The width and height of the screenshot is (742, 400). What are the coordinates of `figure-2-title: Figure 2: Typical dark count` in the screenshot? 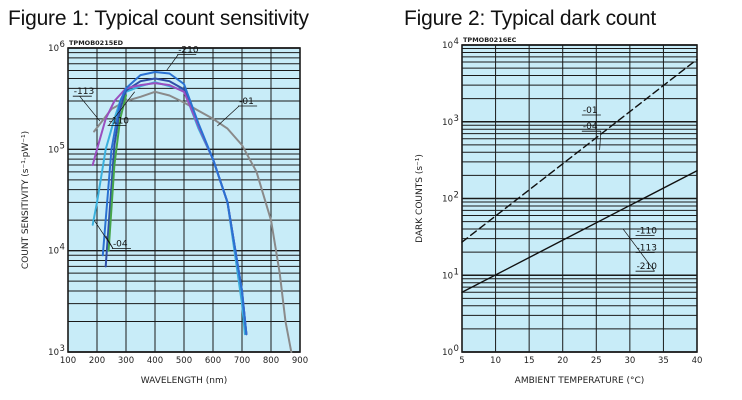 It's located at (530, 18).